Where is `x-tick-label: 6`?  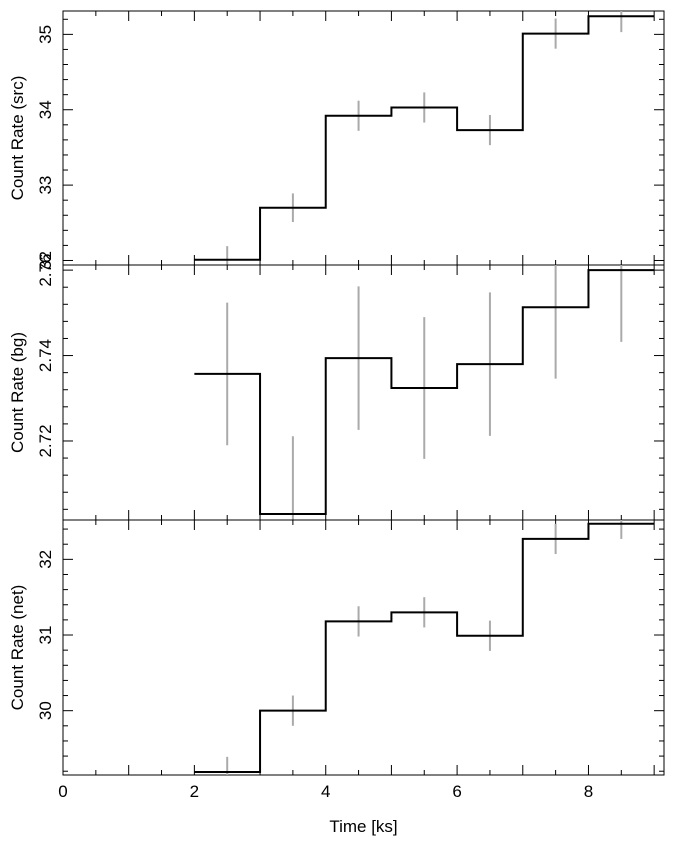 x-tick-label: 6 is located at coordinates (456, 791).